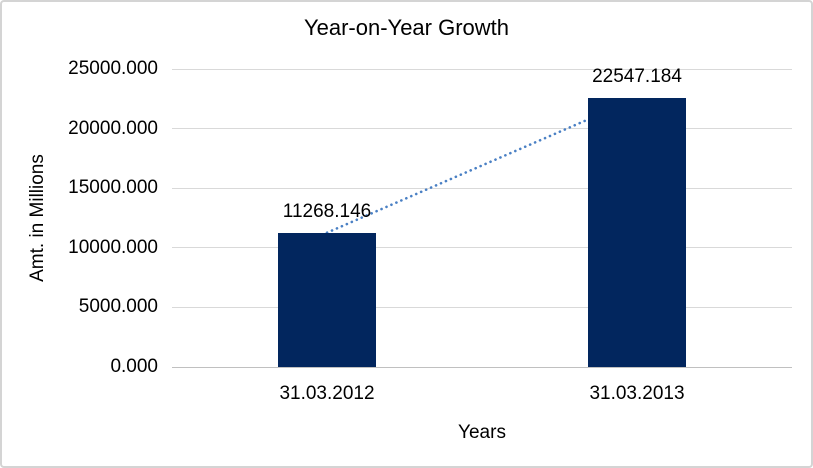 The width and height of the screenshot is (813, 468). Describe the element at coordinates (482, 432) in the screenshot. I see `x-axis-title: Years` at that location.